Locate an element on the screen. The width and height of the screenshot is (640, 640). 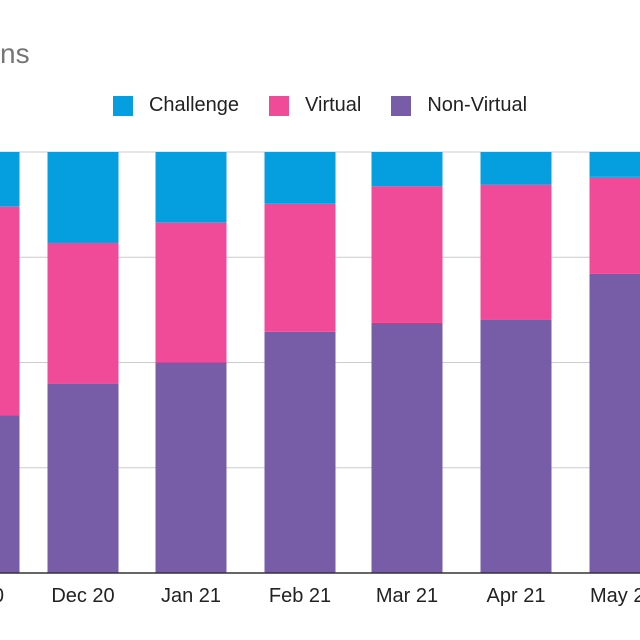
chart-title: ns is located at coordinates (15, 53).